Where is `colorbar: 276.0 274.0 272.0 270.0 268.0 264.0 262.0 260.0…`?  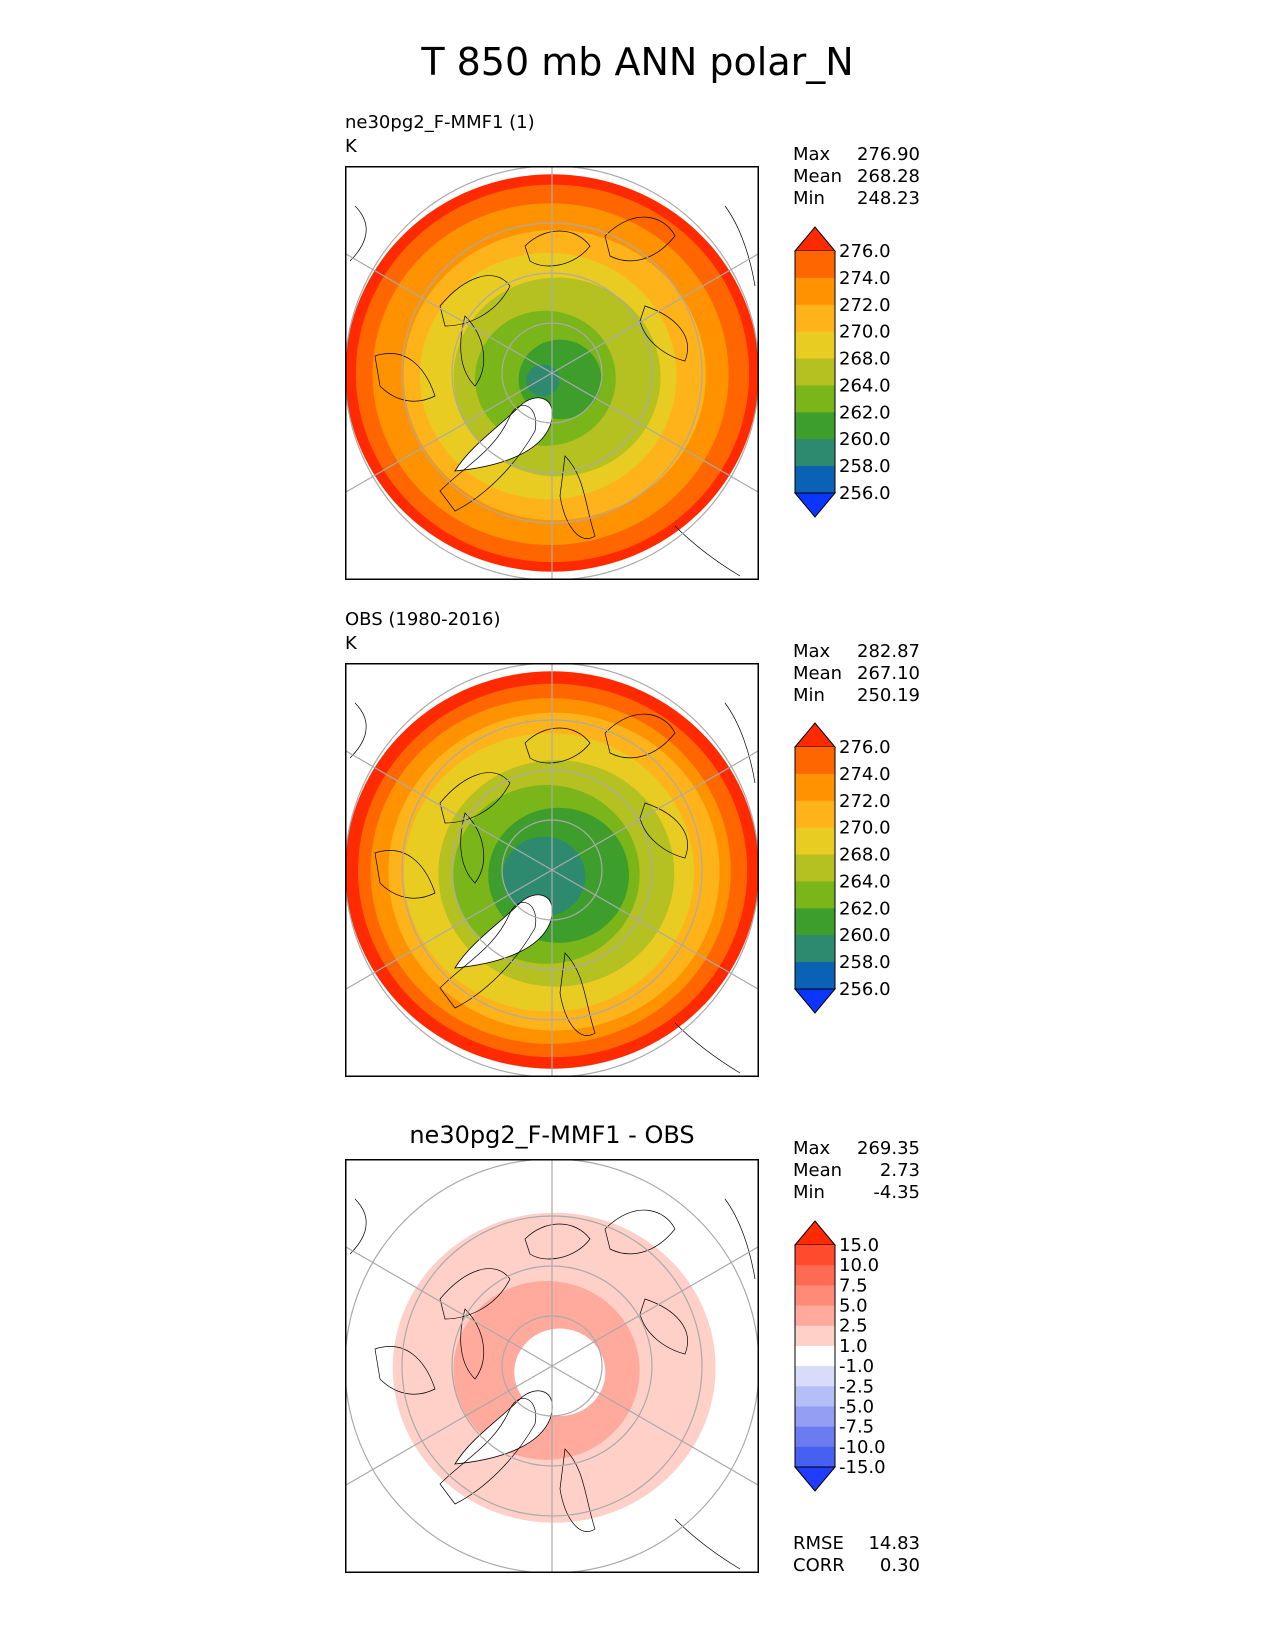
colorbar: 276.0 274.0 272.0 270.0 268.0 264.0 262.0 260.0… is located at coordinates (841, 868).